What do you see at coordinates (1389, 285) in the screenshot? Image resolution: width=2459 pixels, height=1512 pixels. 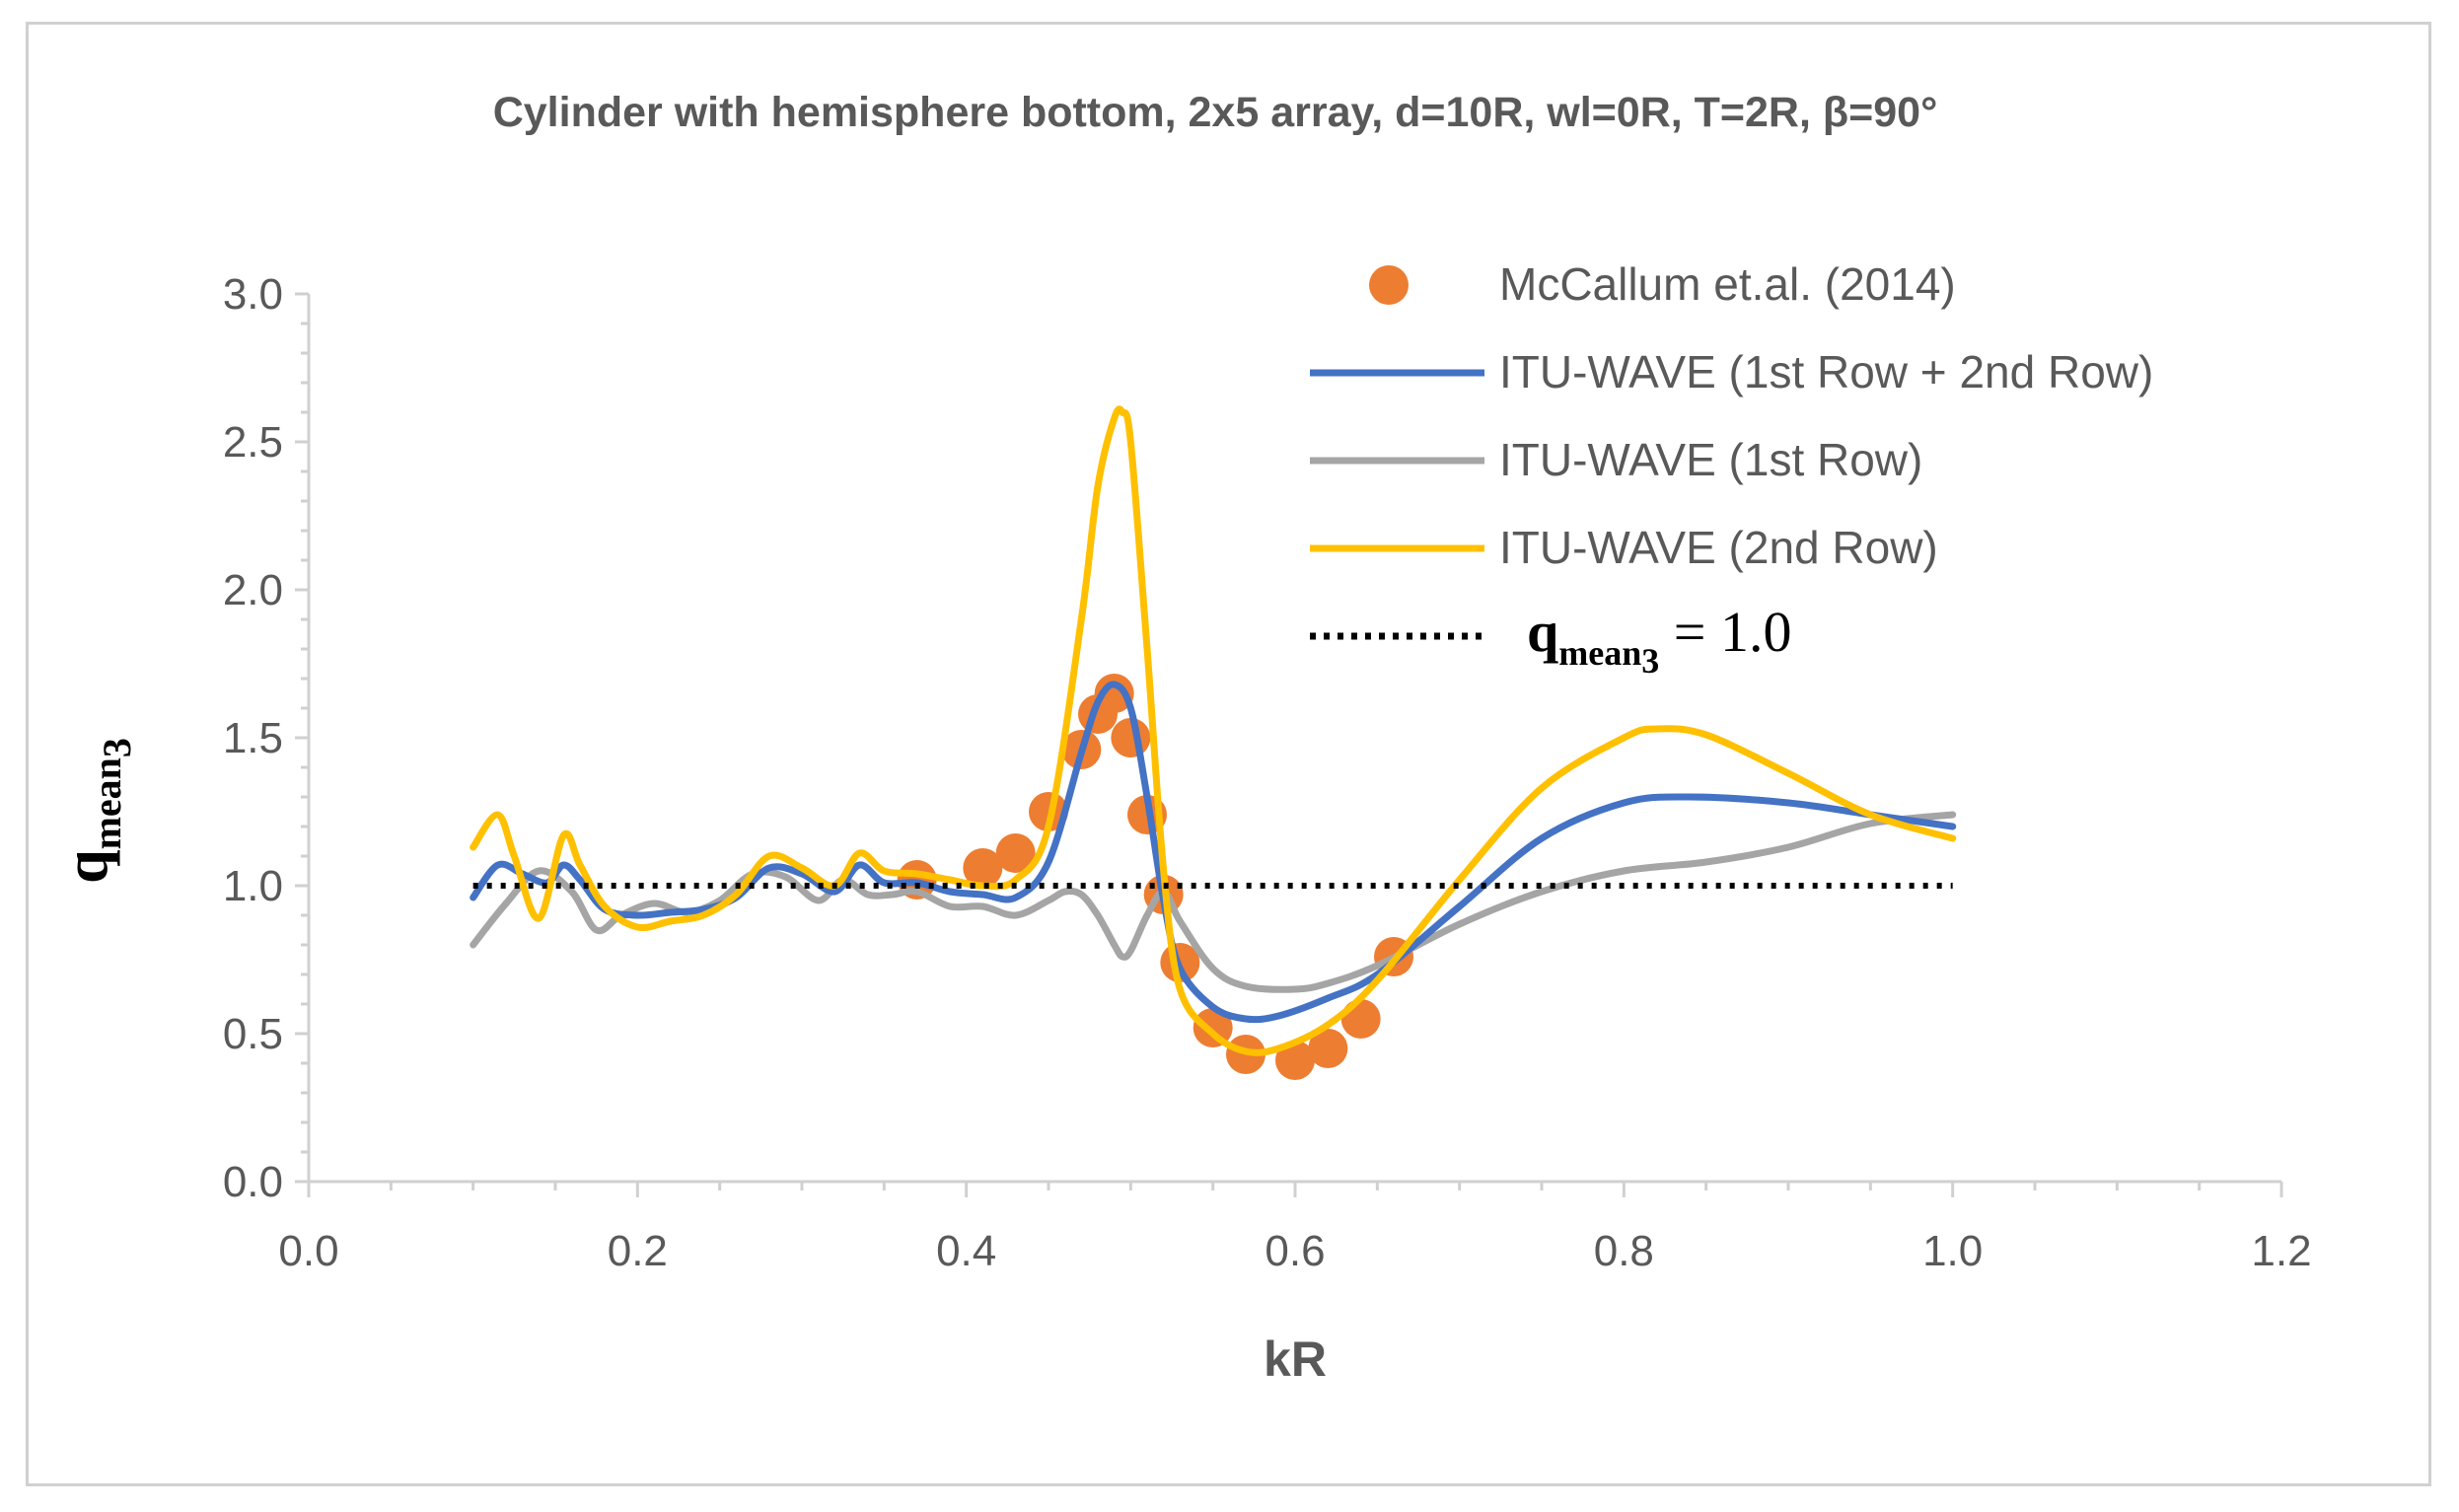 I see `legend-marker-mccallum` at bounding box center [1389, 285].